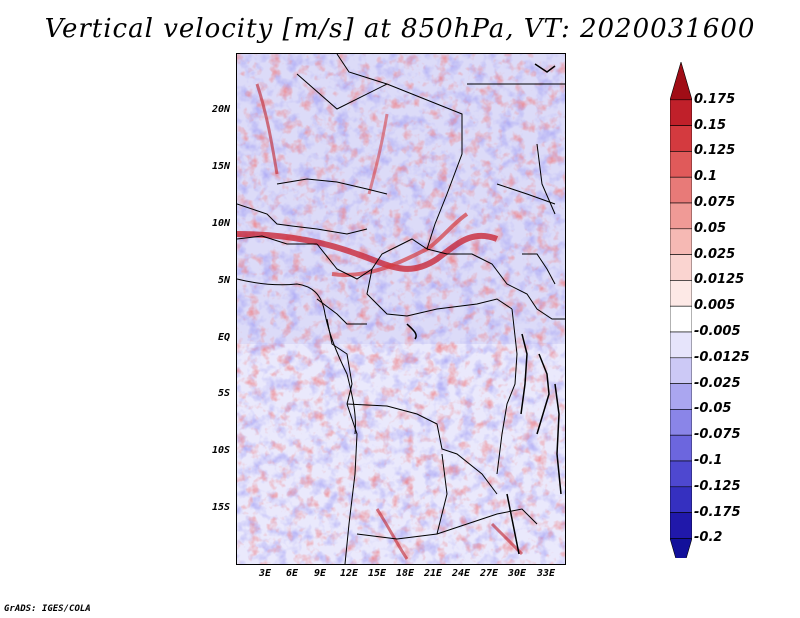 The image size is (800, 618). What do you see at coordinates (708, 460) in the screenshot?
I see `colorbar-tick-label: -0.1` at bounding box center [708, 460].